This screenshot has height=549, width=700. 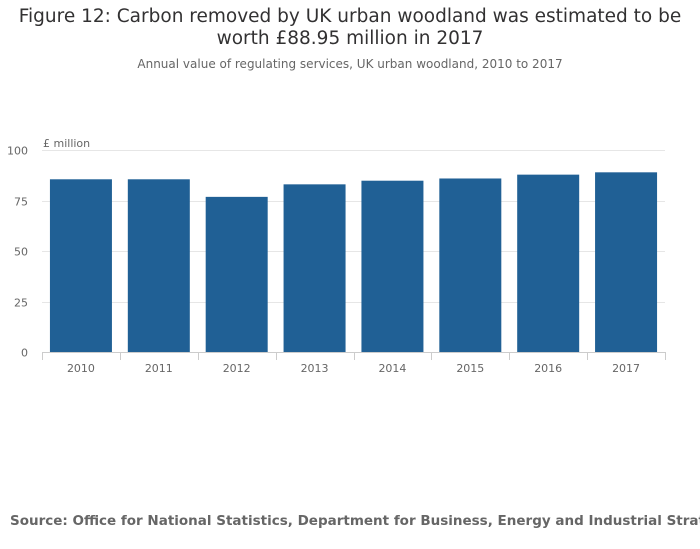 I want to click on x-axis-ticks: 2010 2011 2012 2013 2014 2015 2016 2017, so click(x=354, y=363).